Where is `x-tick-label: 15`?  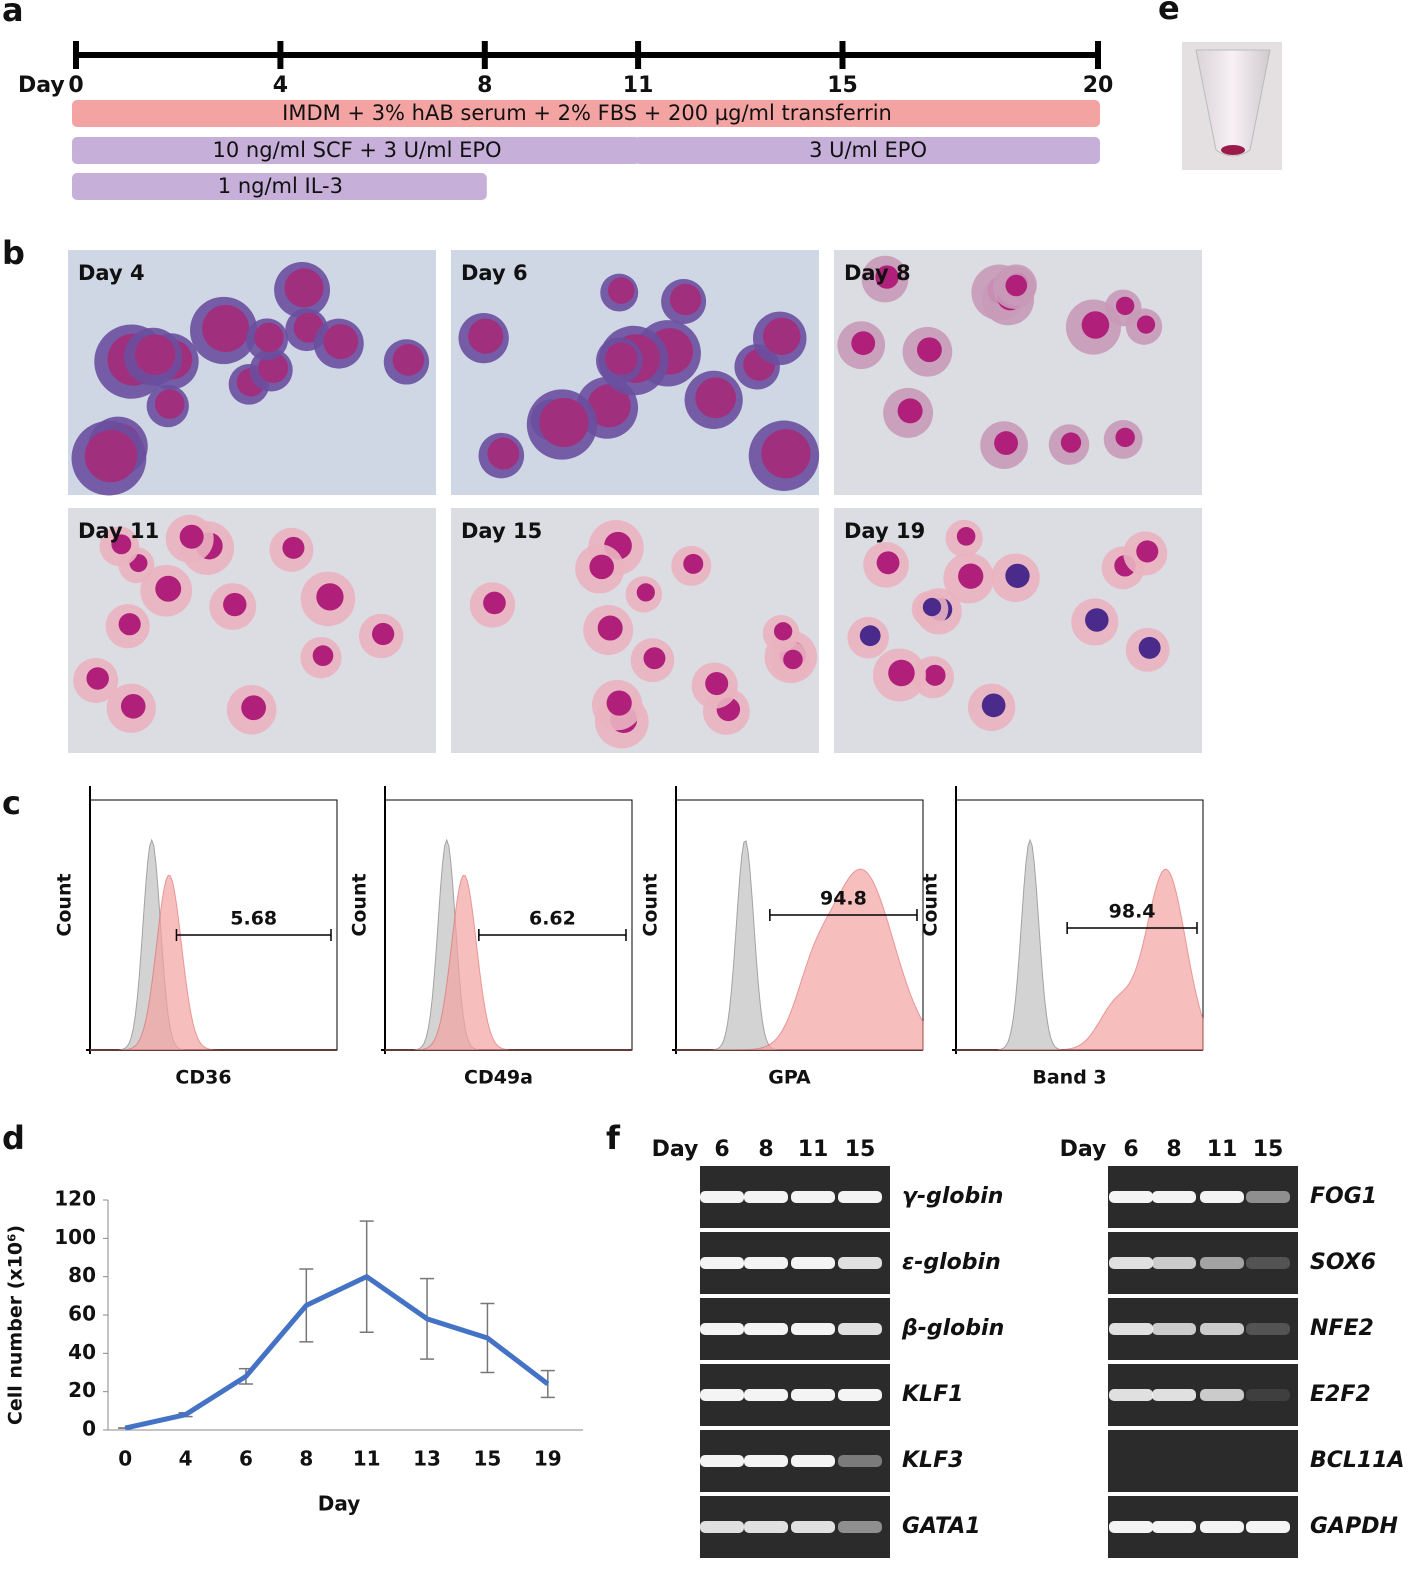 x-tick-label: 15 is located at coordinates (488, 1459).